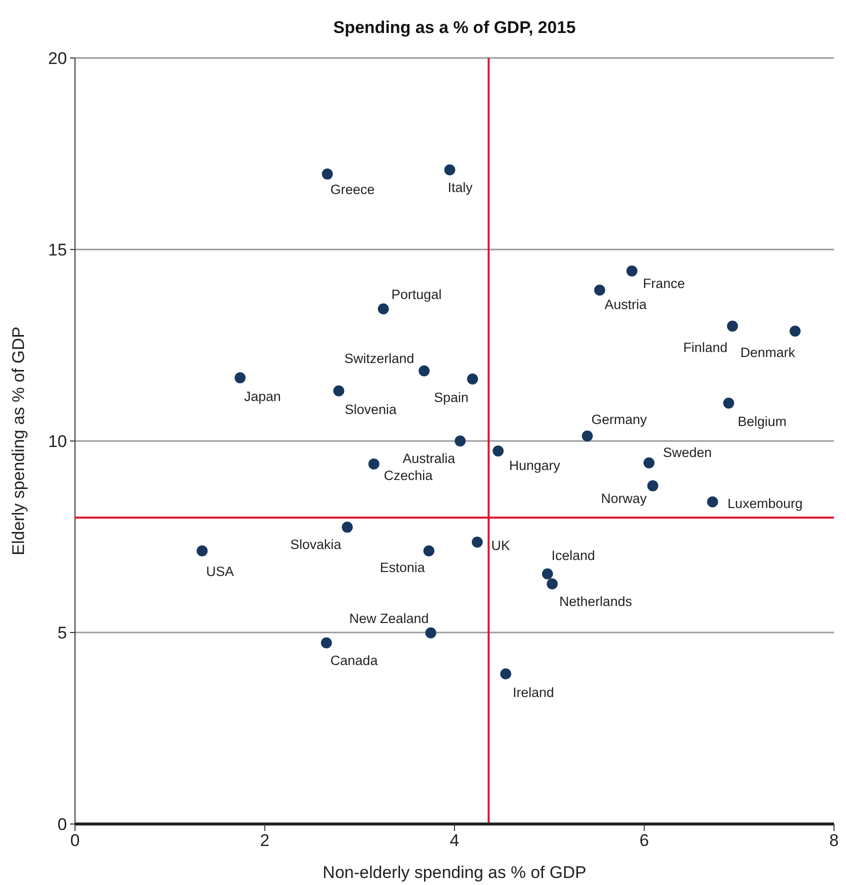  Describe the element at coordinates (416, 294) in the screenshot. I see `annotation: Portugal` at that location.